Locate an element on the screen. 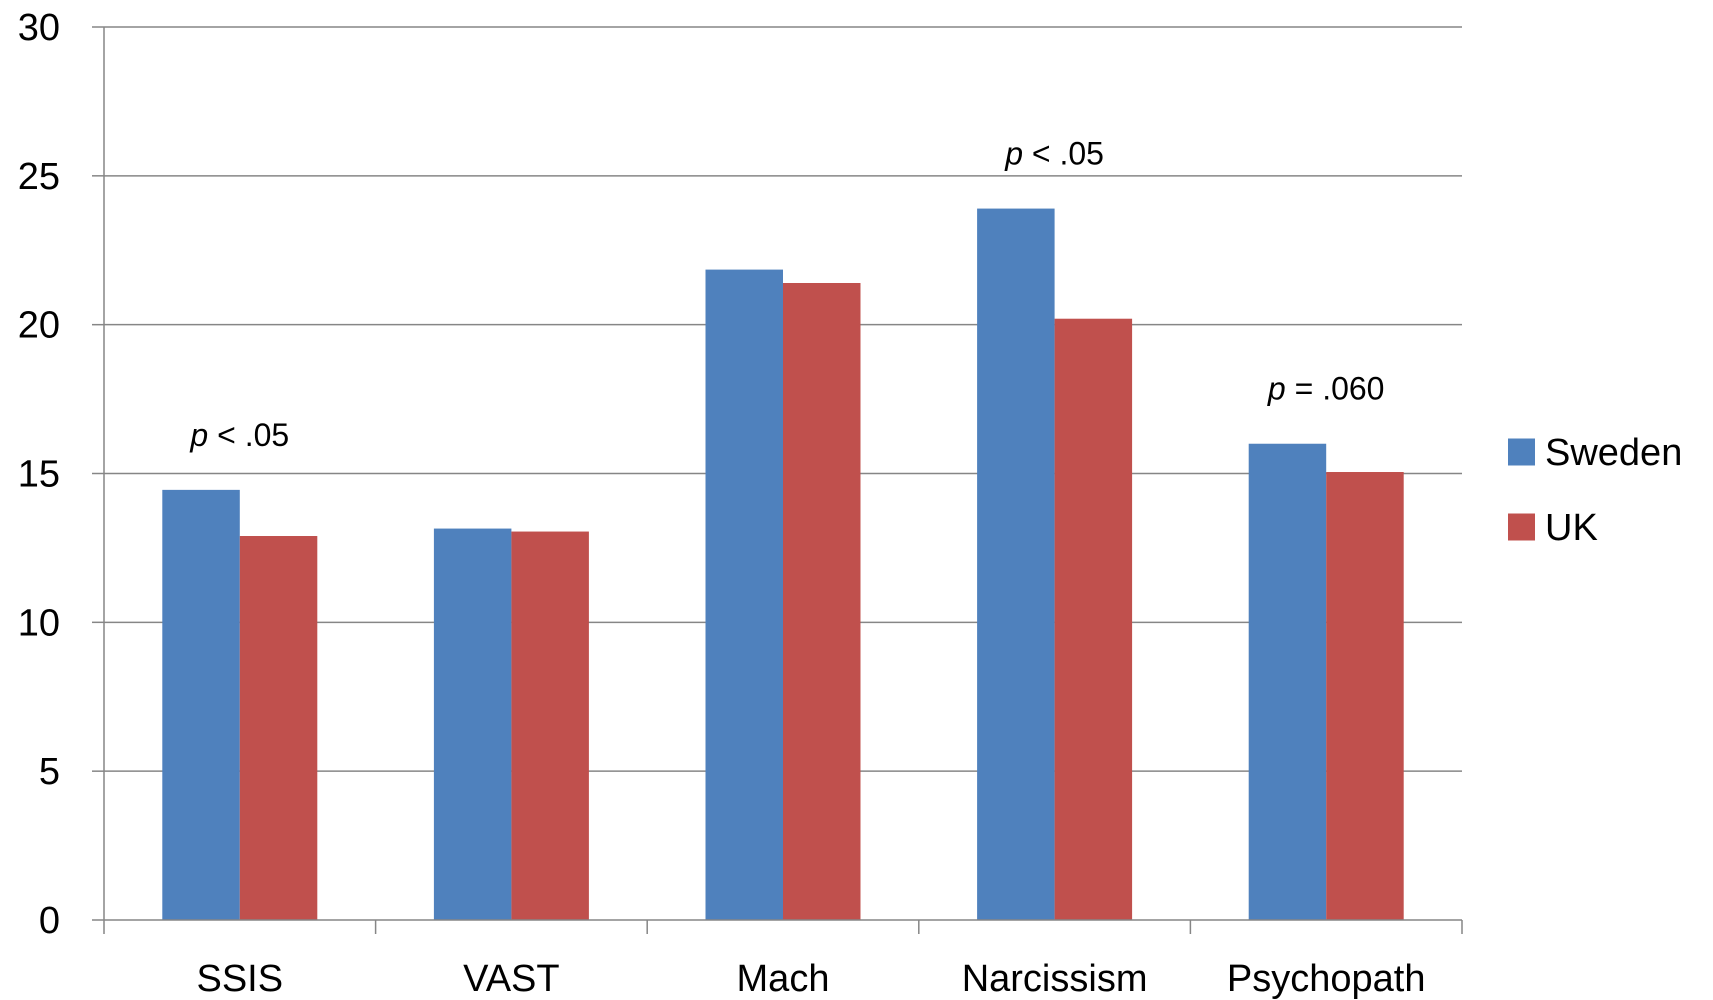 This screenshot has width=1713, height=1000. significance-annotation: p = .060 is located at coordinates (1326, 389).